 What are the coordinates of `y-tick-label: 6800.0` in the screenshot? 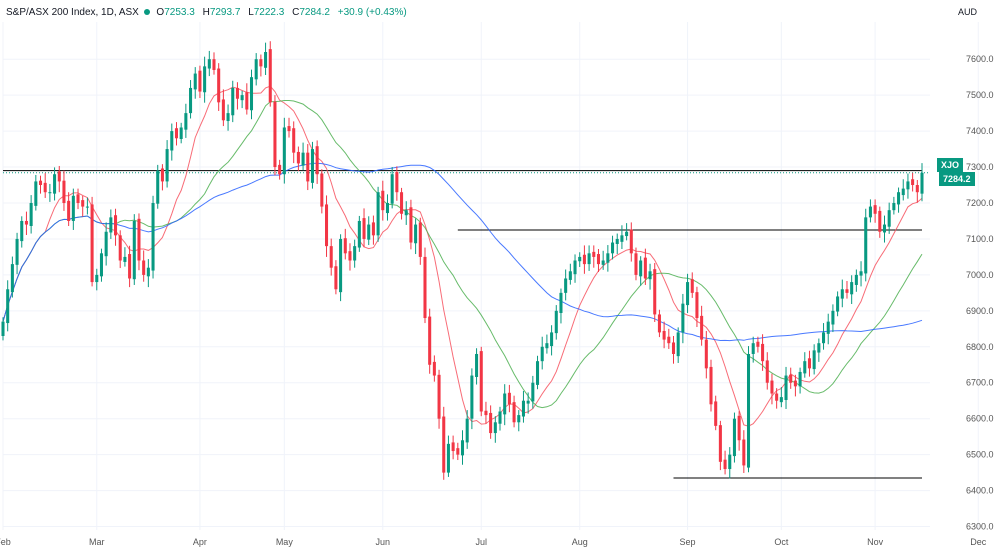 It's located at (980, 347).